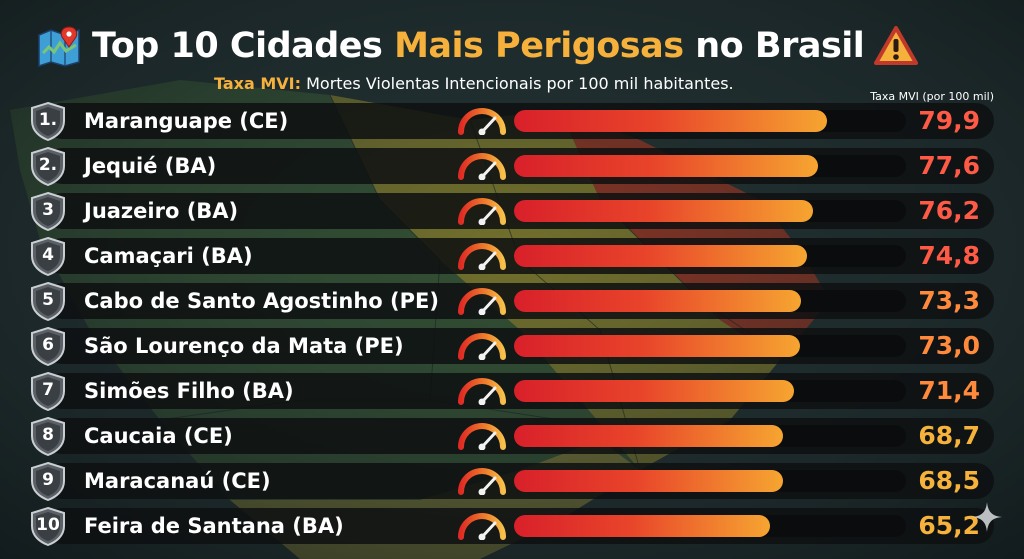  Describe the element at coordinates (214, 526) in the screenshot. I see `category-label: Feira de Santana (BA)` at that location.